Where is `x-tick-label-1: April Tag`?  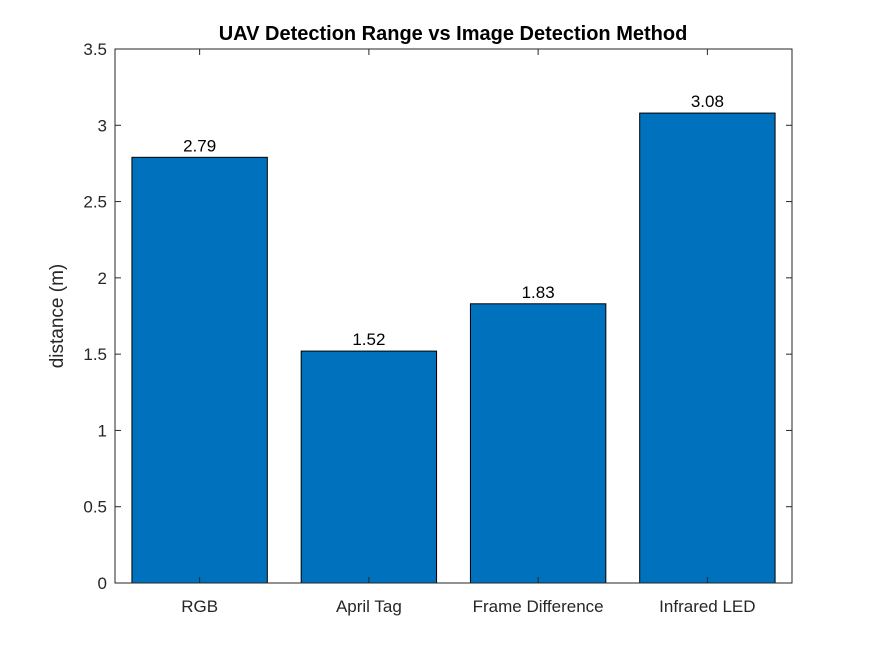 x-tick-label-1: April Tag is located at coordinates (369, 606).